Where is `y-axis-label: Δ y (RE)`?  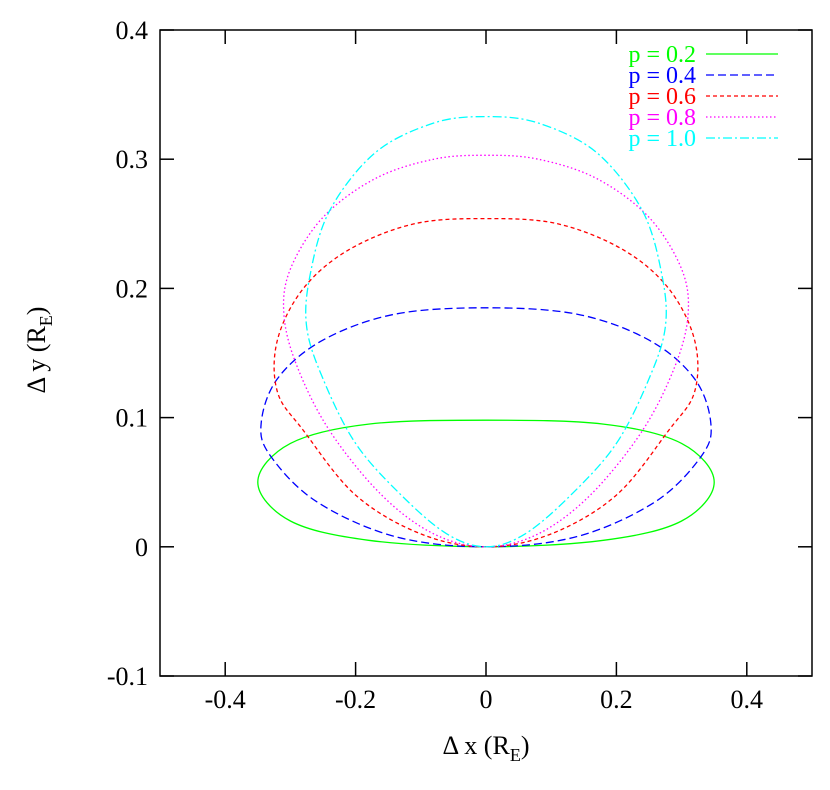 y-axis-label: Δ y (RE) is located at coordinates (39, 350).